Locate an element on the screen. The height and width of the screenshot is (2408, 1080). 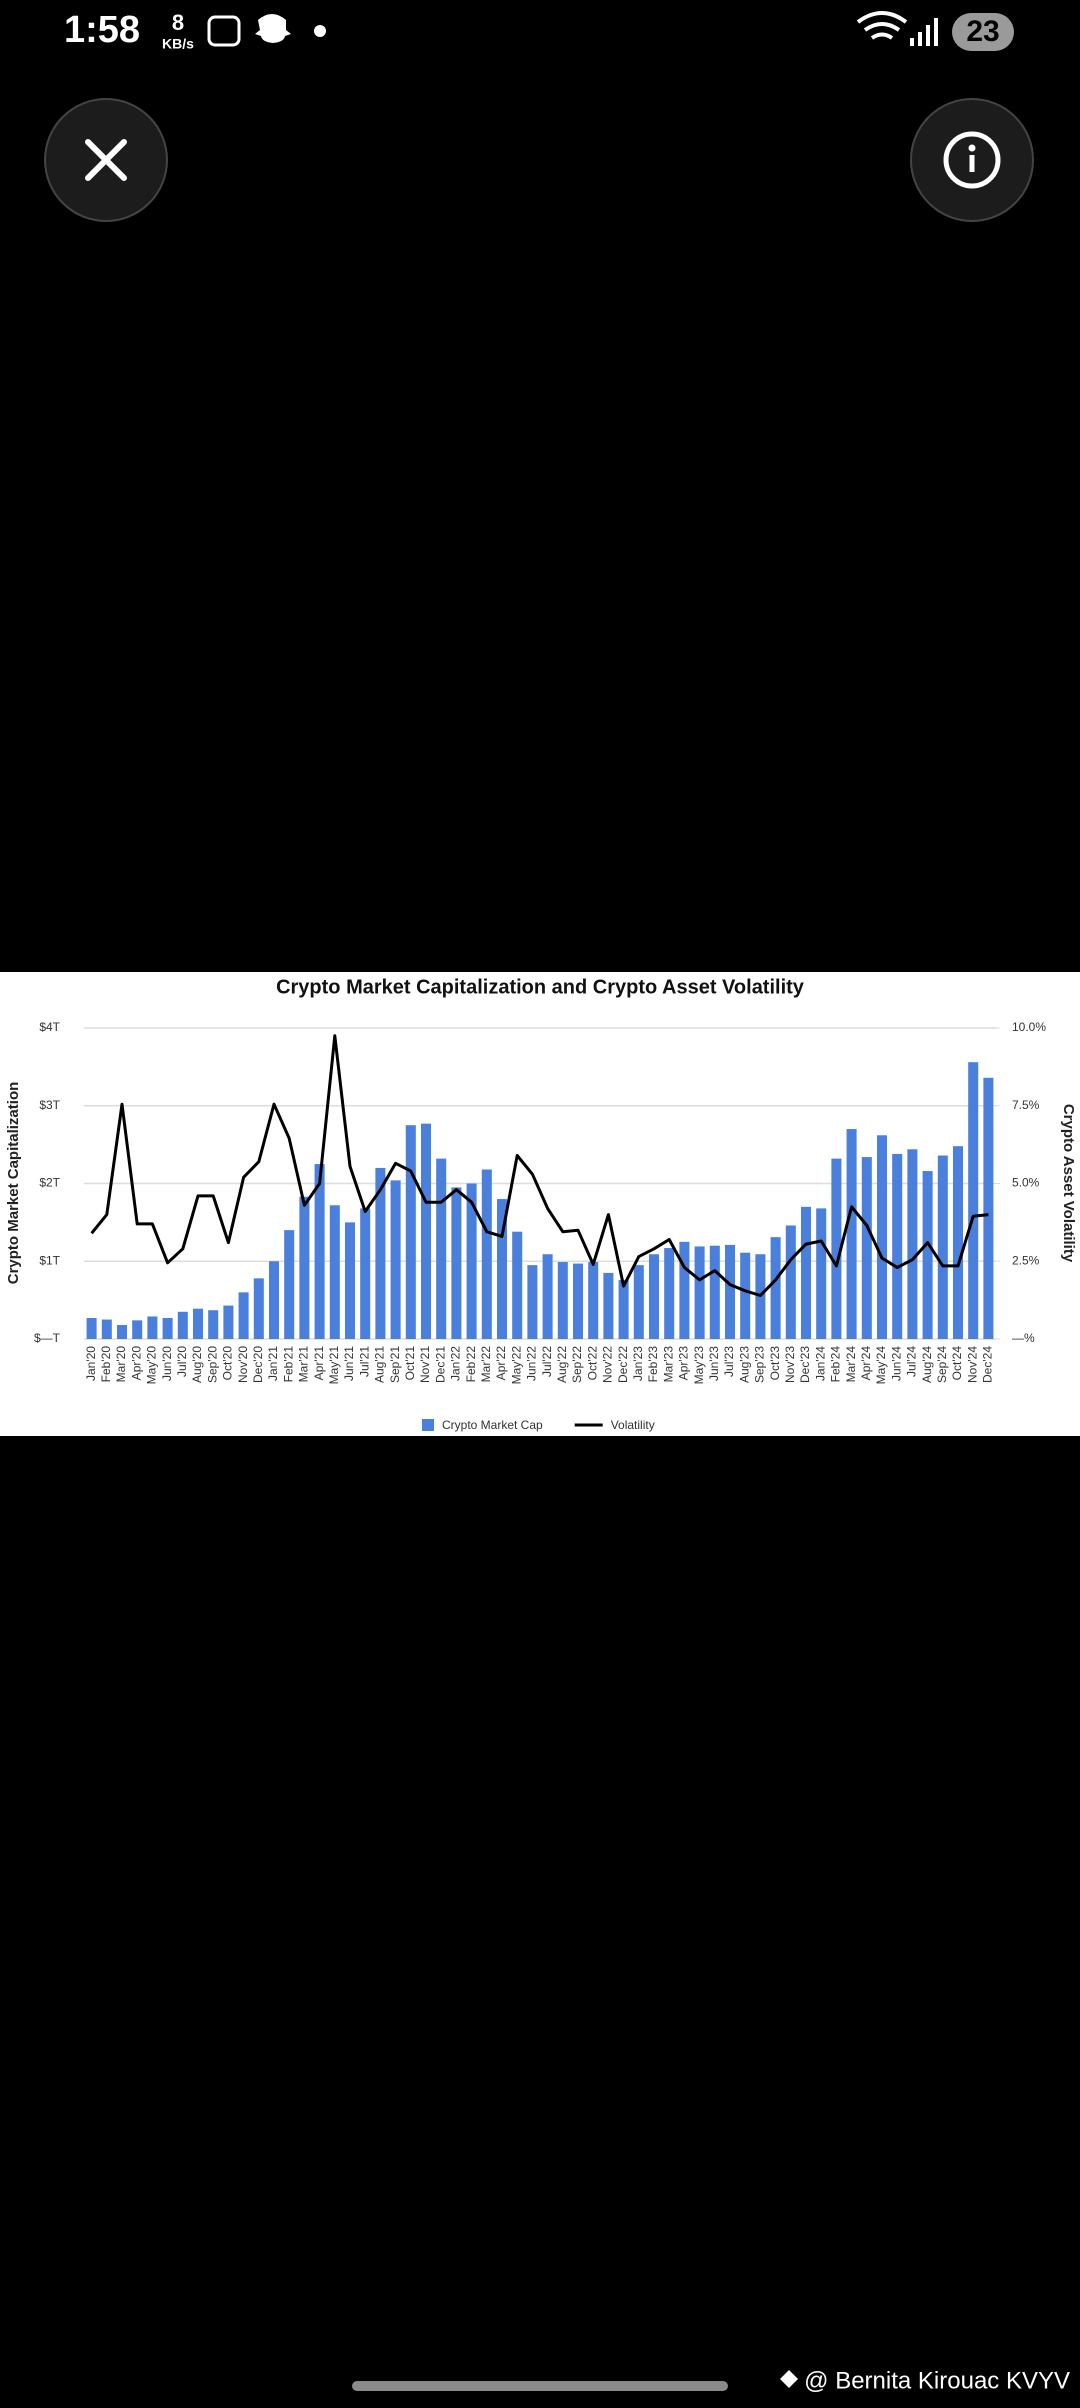
battery is located at coordinates (983, 32).